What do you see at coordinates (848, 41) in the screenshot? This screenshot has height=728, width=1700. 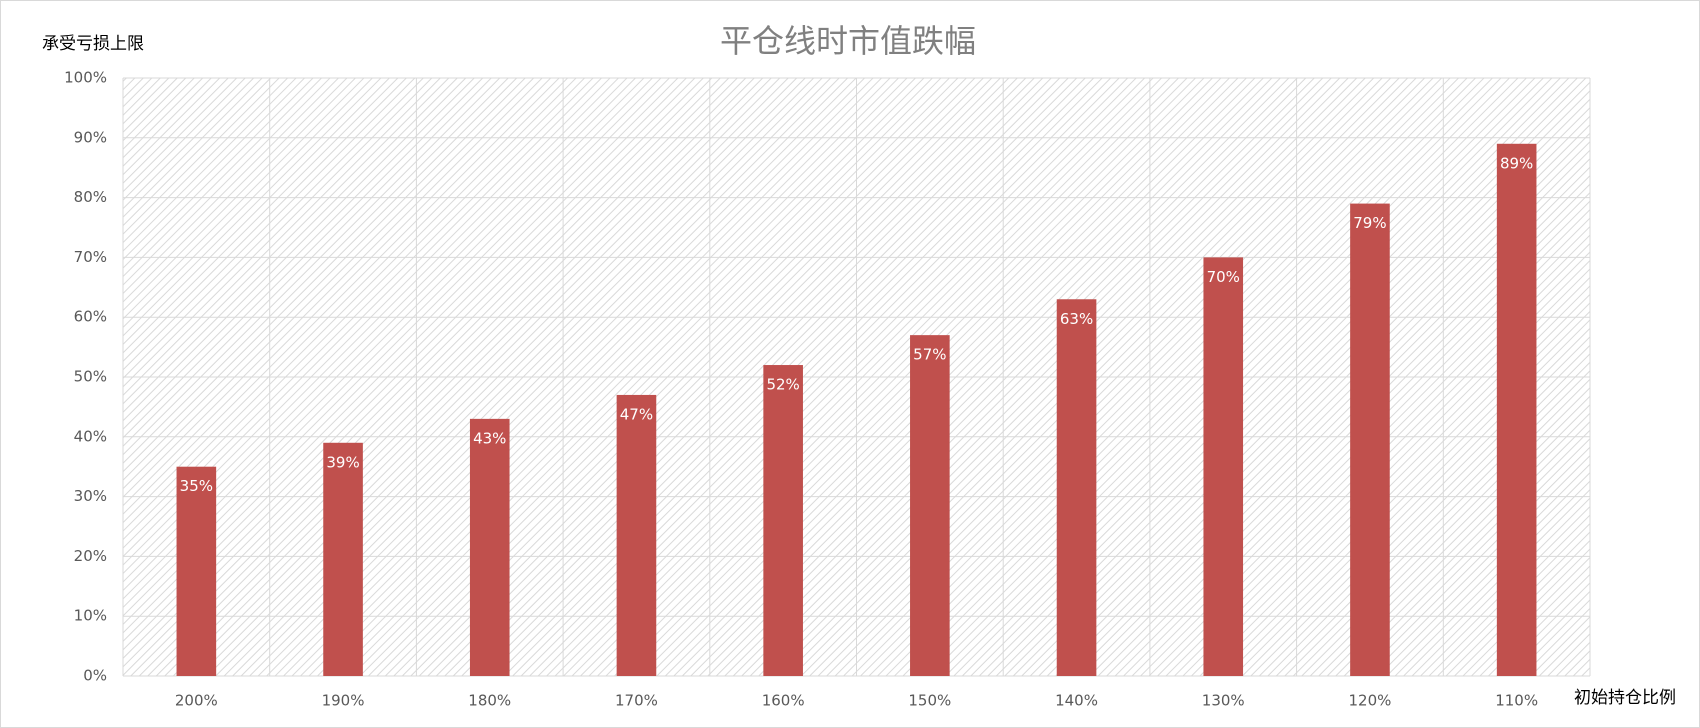 I see `chart-title: 平仓线时市值跌幅` at bounding box center [848, 41].